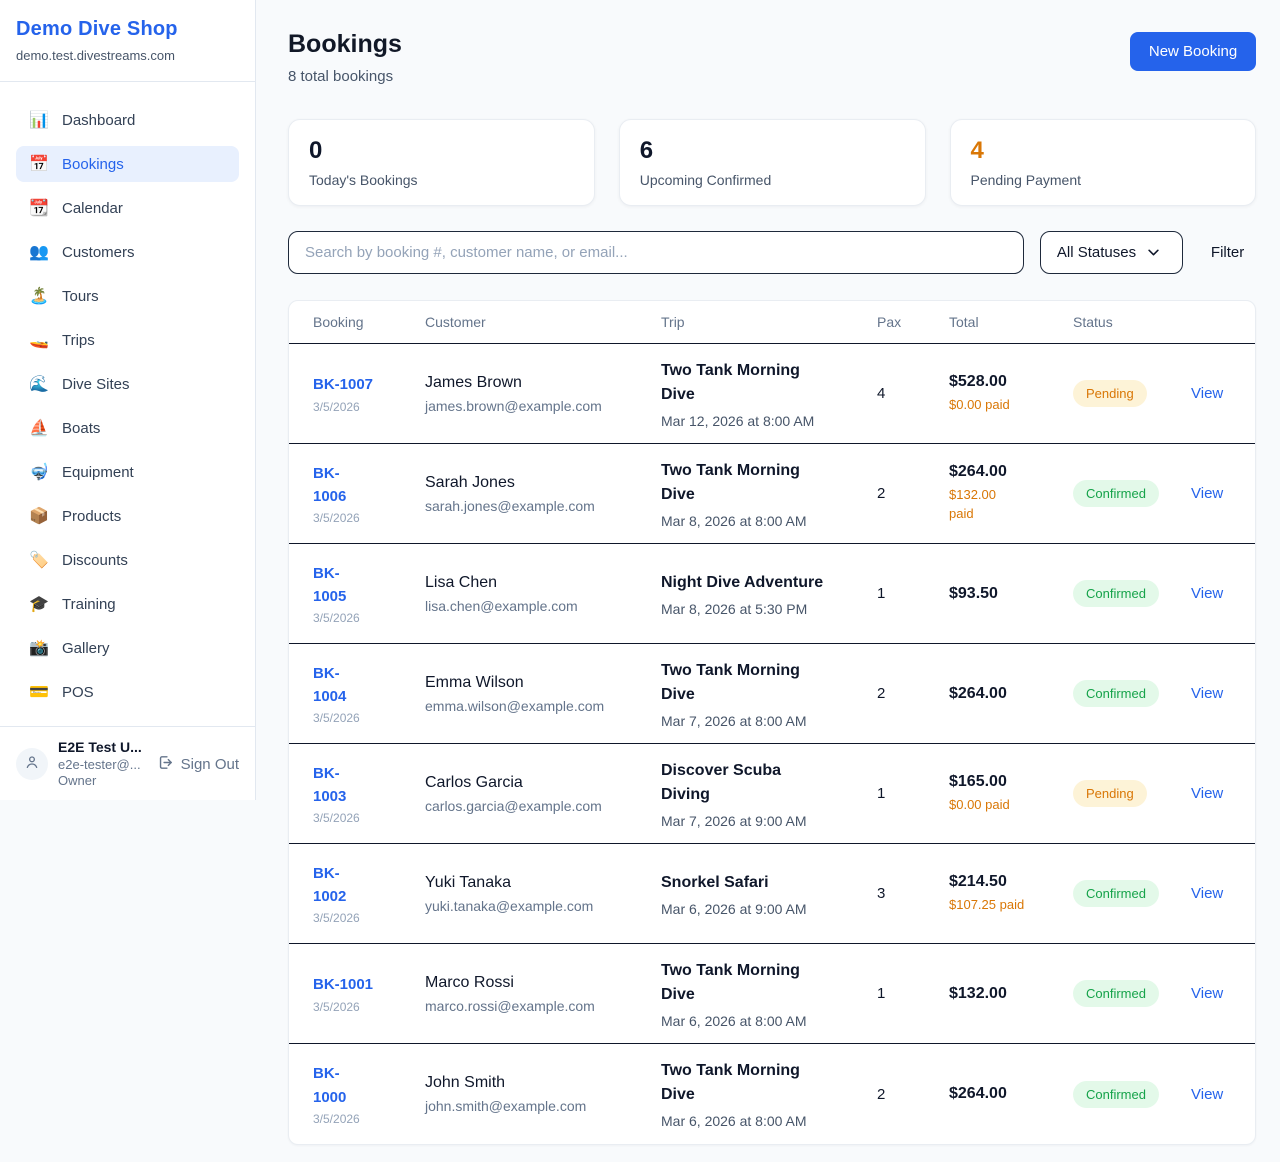 This screenshot has height=1162, width=1280. I want to click on customer-email: james.brown@example.com, so click(513, 405).